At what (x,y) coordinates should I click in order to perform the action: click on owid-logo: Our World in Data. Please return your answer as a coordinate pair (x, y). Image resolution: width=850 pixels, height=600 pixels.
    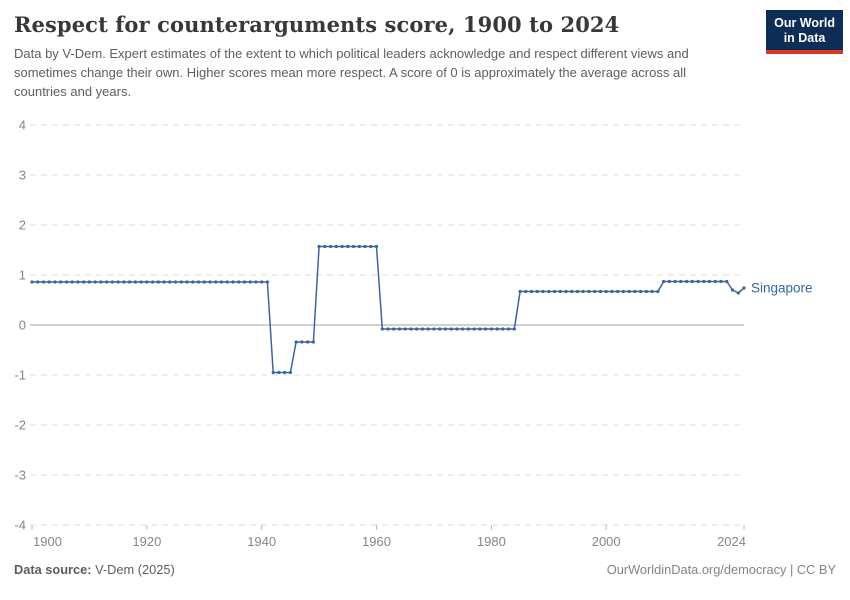
    Looking at the image, I should click on (804, 32).